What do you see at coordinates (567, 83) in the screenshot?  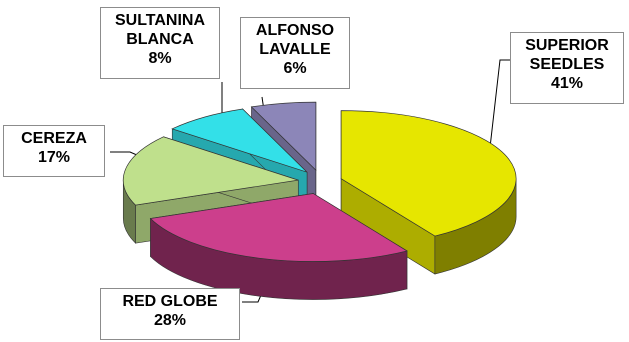 I see `data-label-percent: 41%` at bounding box center [567, 83].